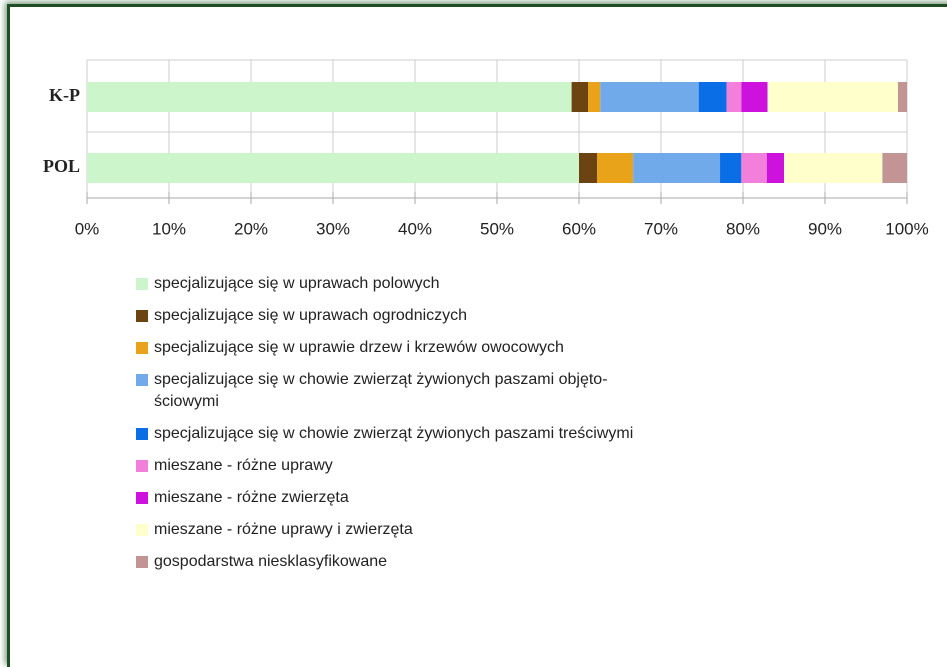  I want to click on x-tick-label: 20%, so click(251, 228).